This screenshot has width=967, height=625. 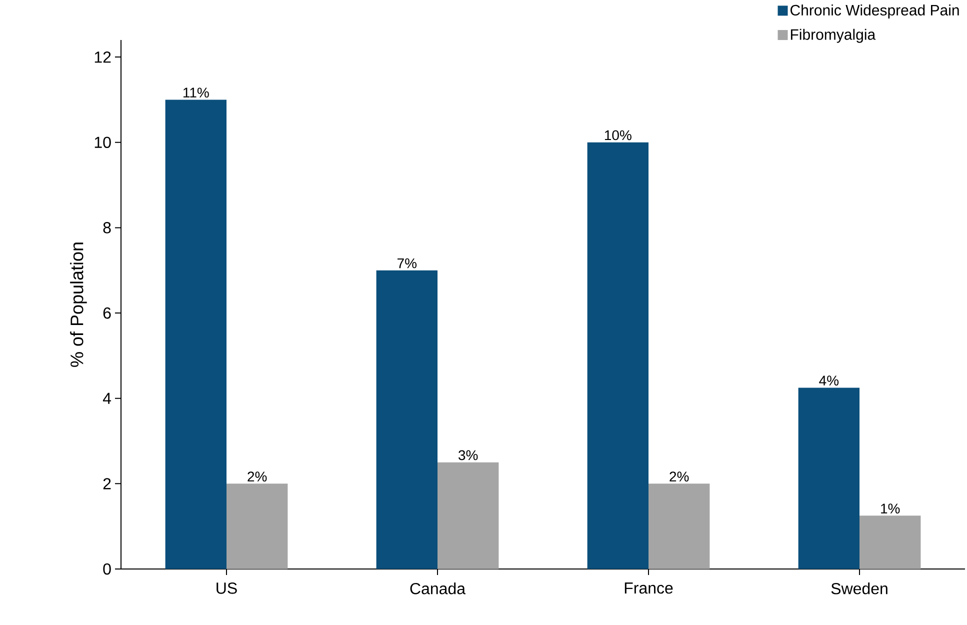 I want to click on data-label: 4%, so click(x=829, y=381).